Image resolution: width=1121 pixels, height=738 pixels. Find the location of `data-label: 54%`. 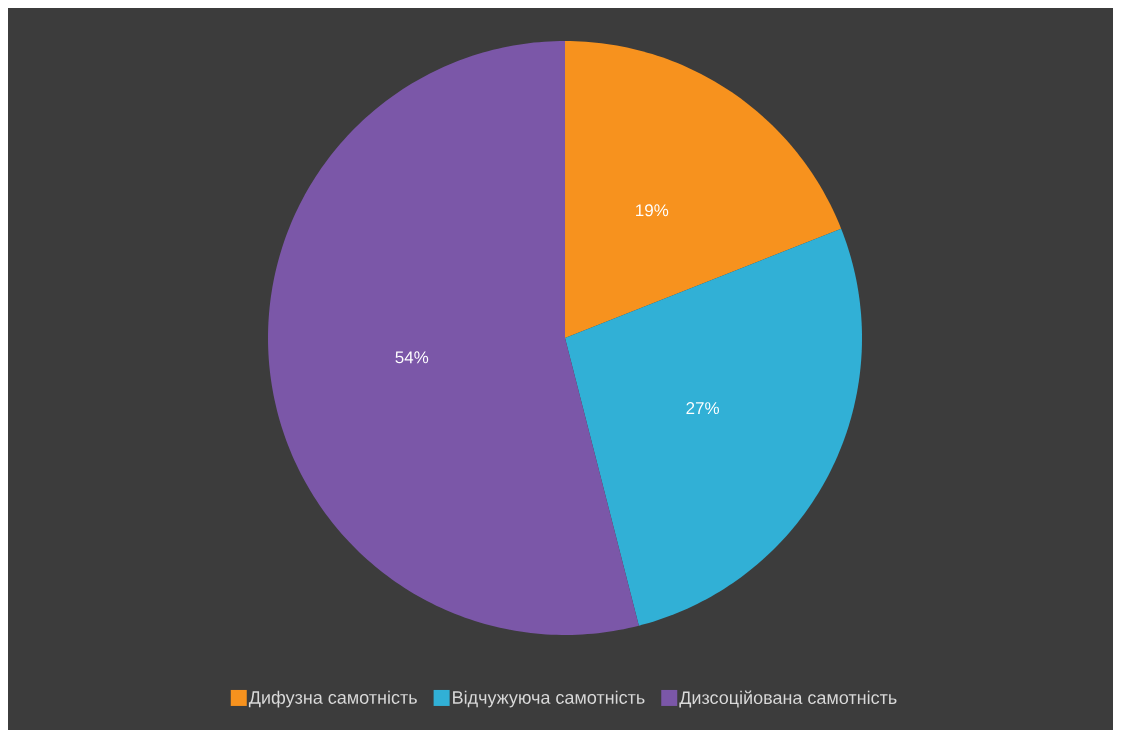

data-label: 54% is located at coordinates (412, 357).